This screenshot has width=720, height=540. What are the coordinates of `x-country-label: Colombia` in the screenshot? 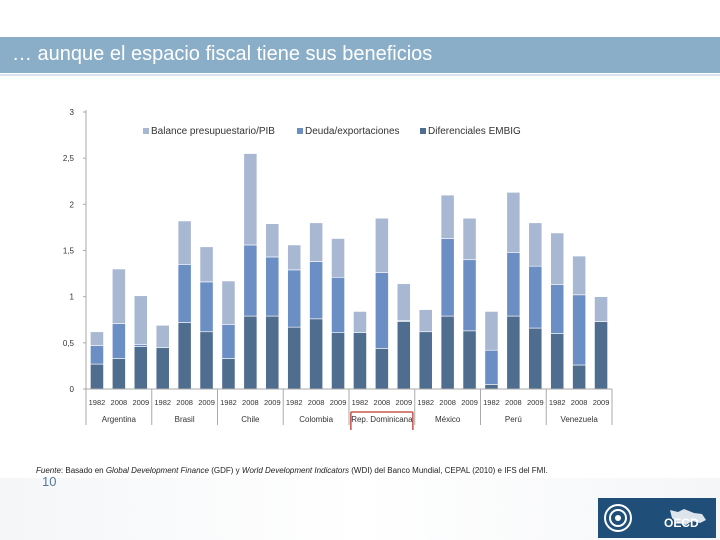 It's located at (316, 419).